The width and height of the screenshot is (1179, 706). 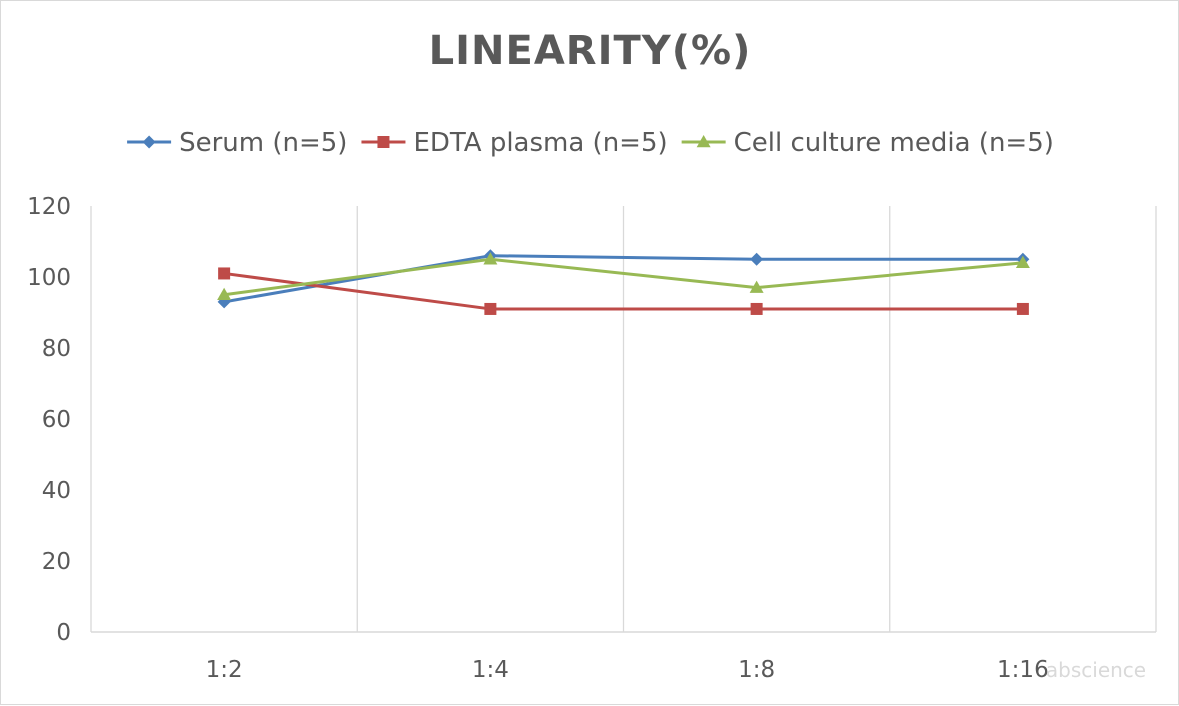 I want to click on legend-label: Serum (n=5), so click(x=263, y=143).